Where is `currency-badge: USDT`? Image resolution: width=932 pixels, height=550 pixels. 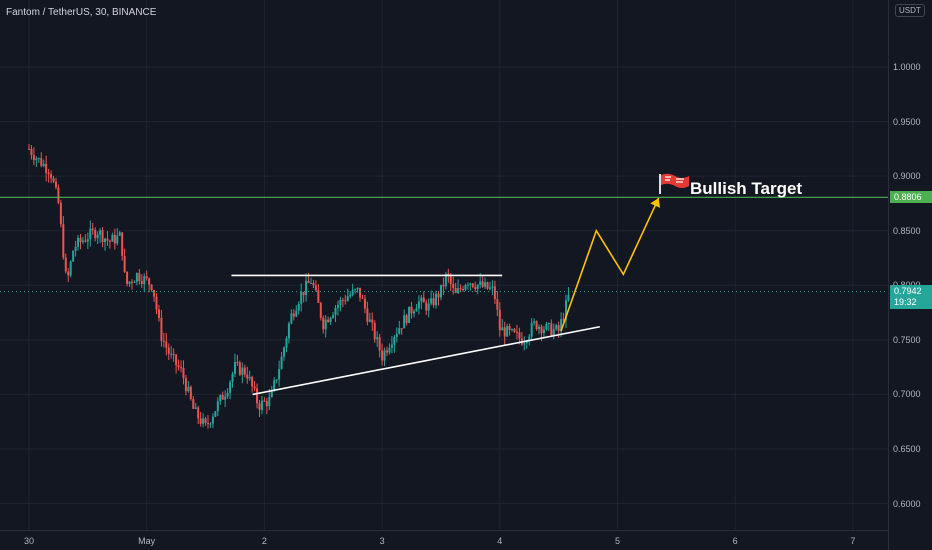
currency-badge: USDT is located at coordinates (910, 10).